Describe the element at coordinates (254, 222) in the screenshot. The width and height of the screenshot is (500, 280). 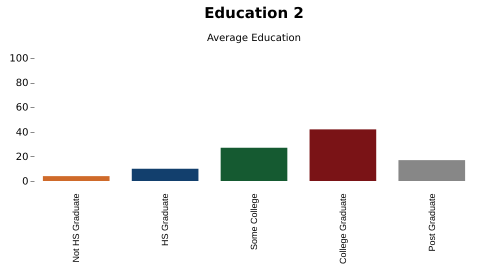
I see `x-tick-label: Some College` at that location.